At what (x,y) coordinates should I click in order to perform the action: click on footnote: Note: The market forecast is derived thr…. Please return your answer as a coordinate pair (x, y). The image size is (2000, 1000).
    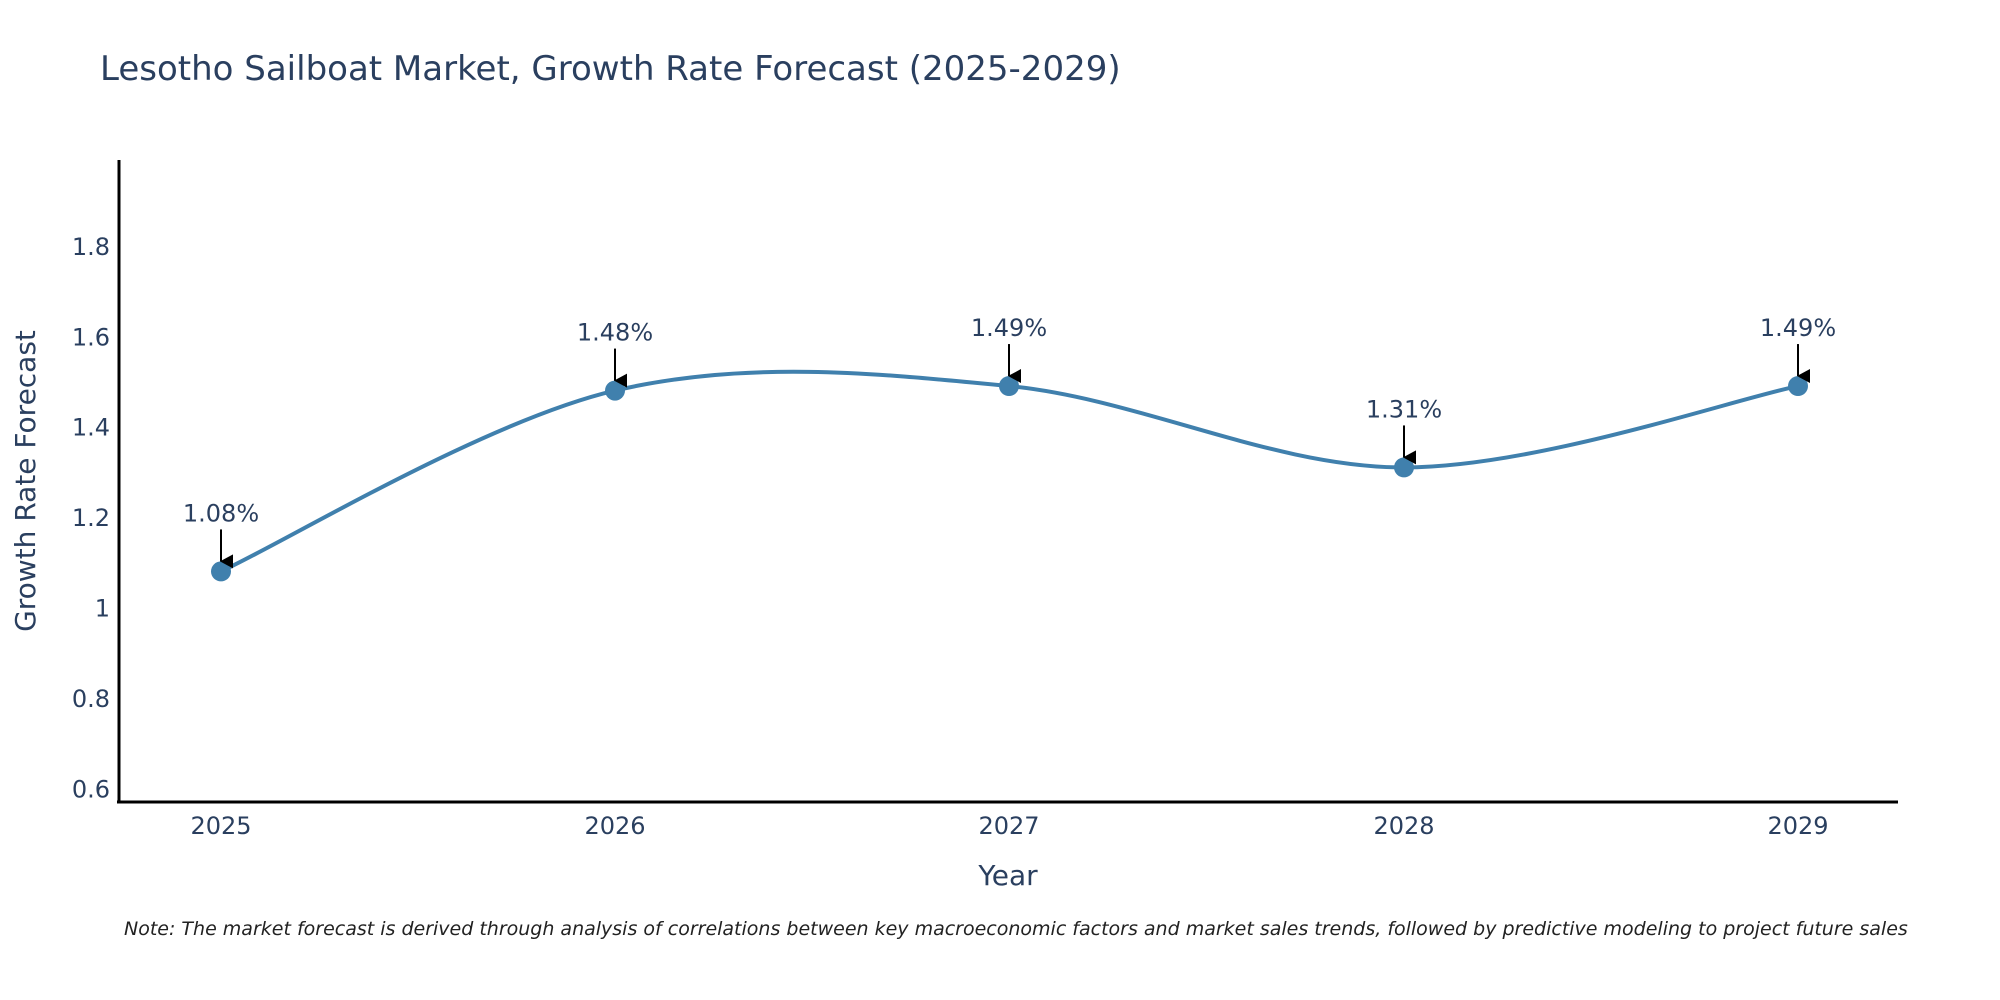
    Looking at the image, I should click on (1016, 929).